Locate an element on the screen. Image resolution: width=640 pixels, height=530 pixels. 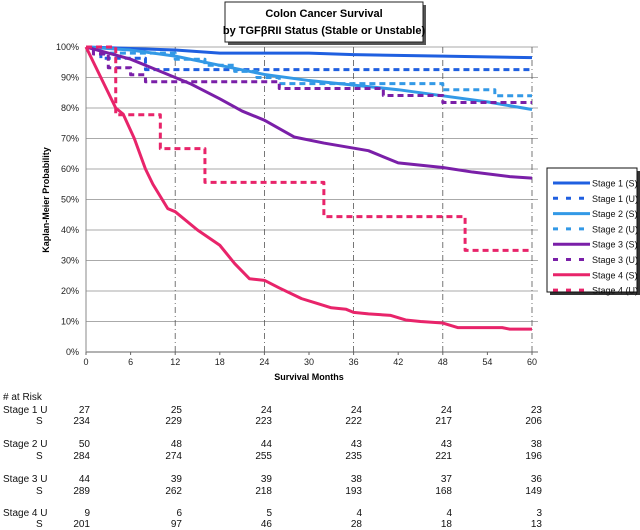
at-risk-value: 28 is located at coordinates (356, 524).